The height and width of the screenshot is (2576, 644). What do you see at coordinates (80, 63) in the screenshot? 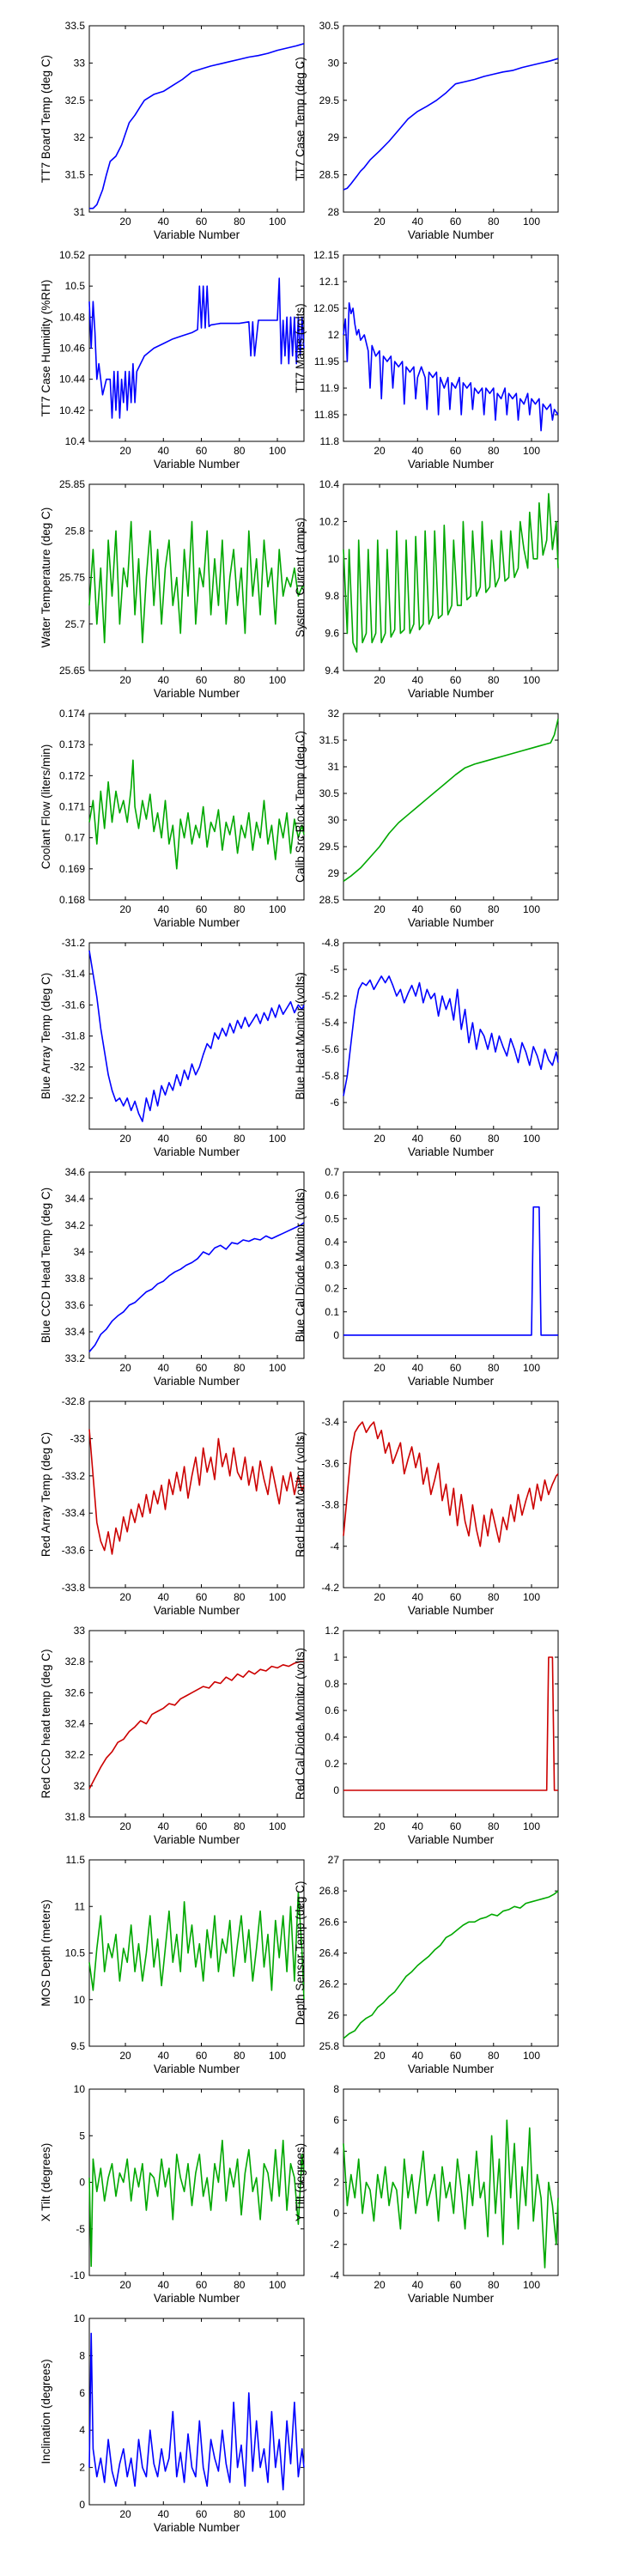
I see `y-tick-label: 33` at bounding box center [80, 63].